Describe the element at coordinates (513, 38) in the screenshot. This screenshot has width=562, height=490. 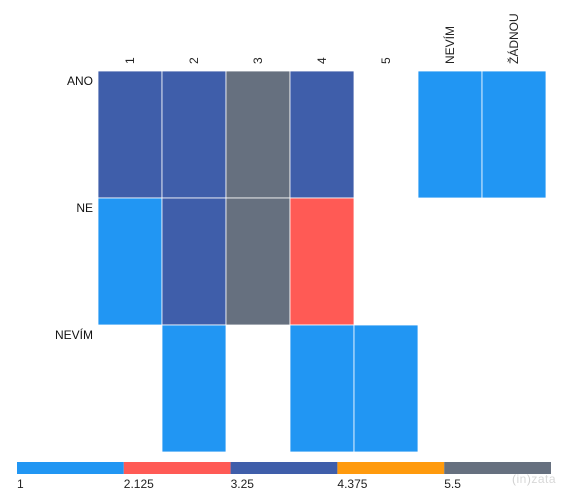
I see `column-label: ŽÁDNOU` at that location.